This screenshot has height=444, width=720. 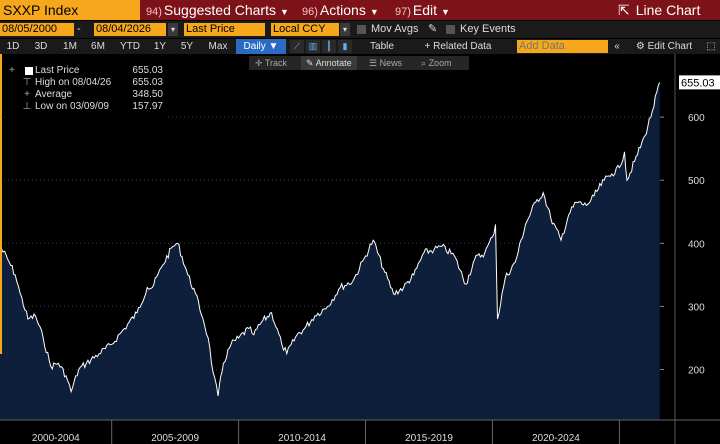 What do you see at coordinates (361, 29) in the screenshot?
I see `mov-avgs-checkbox` at bounding box center [361, 29].